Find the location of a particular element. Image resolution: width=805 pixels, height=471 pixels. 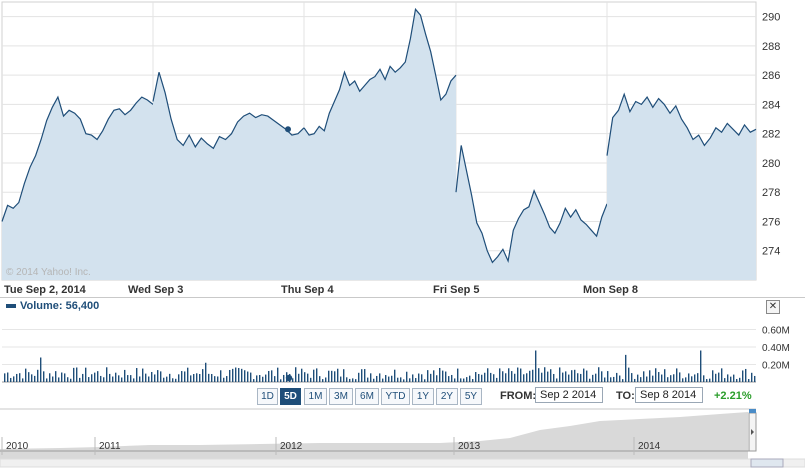

y-tick-label: 284 is located at coordinates (771, 105).